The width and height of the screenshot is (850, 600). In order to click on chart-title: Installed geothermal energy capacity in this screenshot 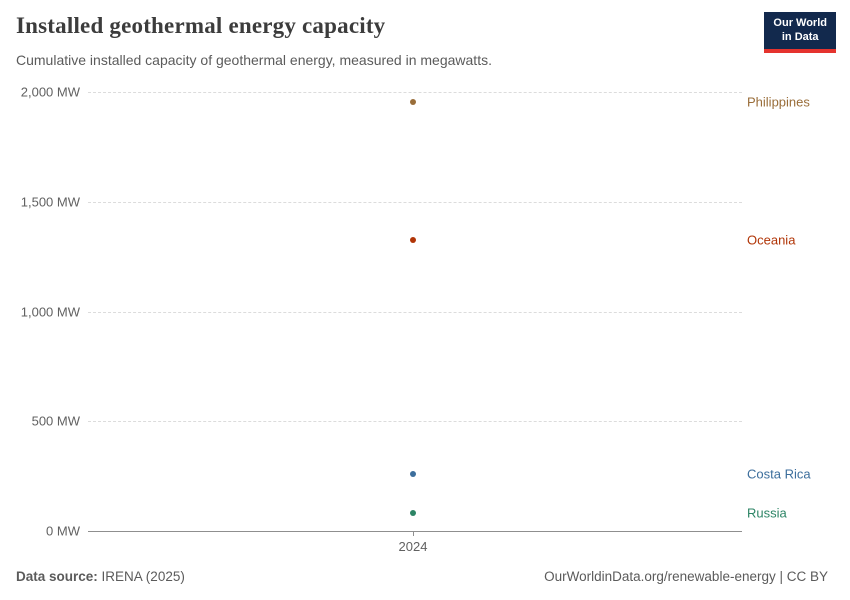, I will do `click(201, 25)`.